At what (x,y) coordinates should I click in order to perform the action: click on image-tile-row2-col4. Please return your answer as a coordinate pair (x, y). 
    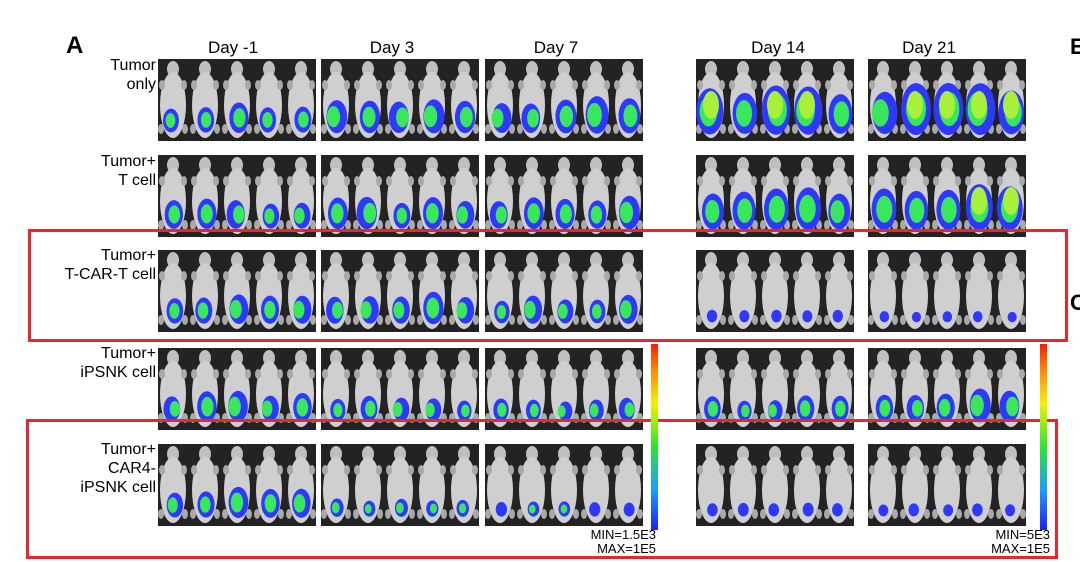
    Looking at the image, I should click on (947, 291).